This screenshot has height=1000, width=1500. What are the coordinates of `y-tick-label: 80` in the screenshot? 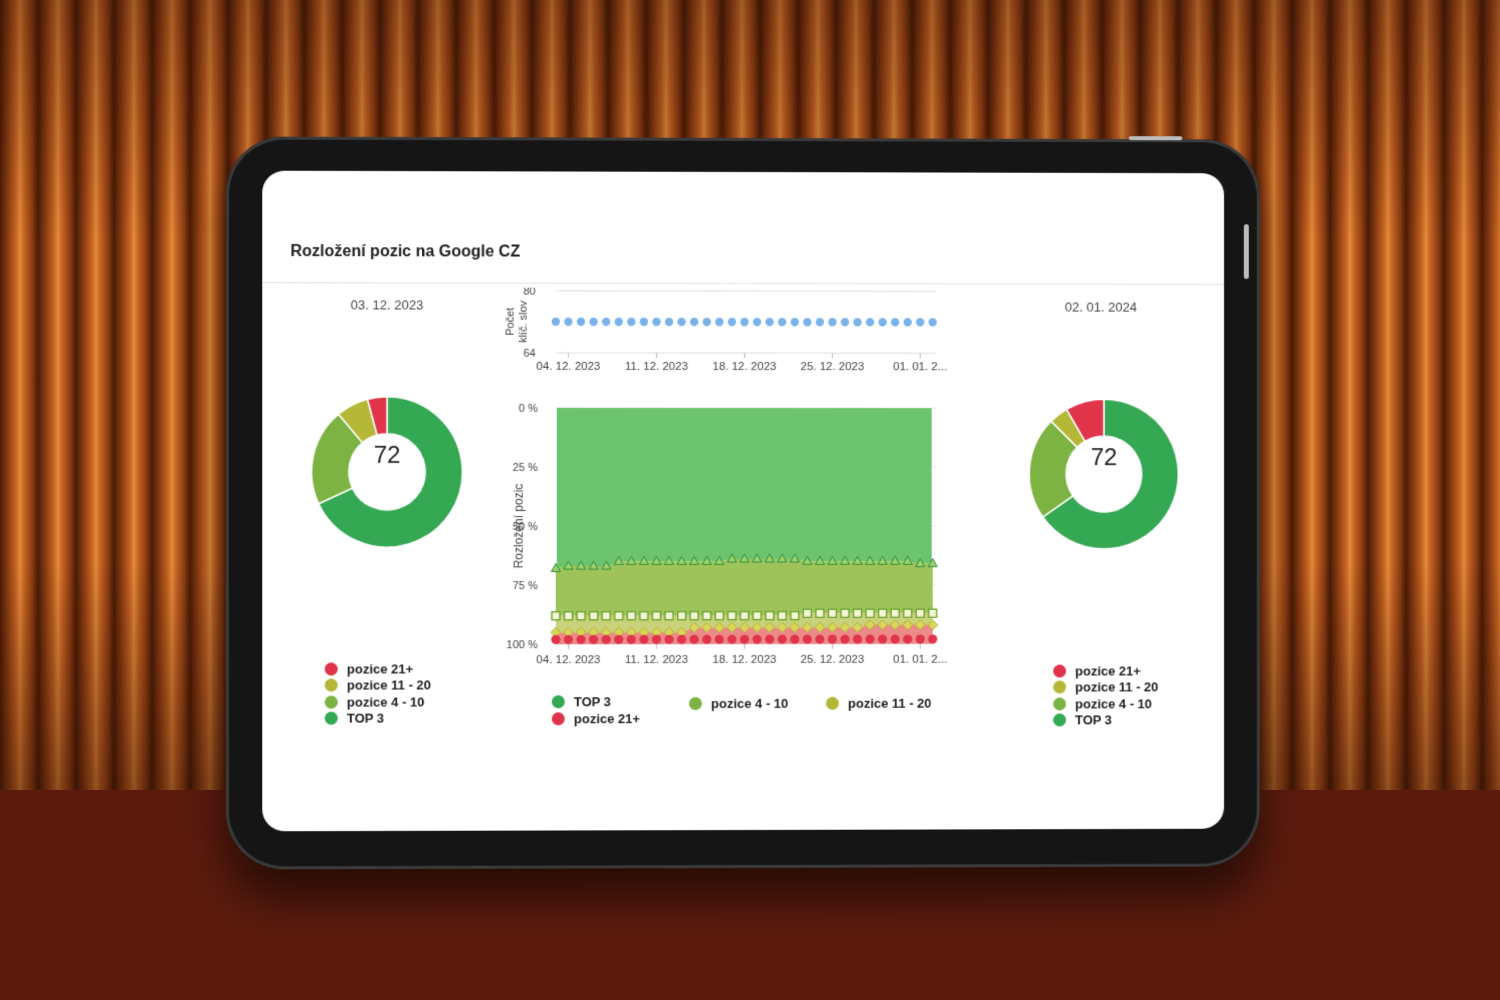 It's located at (529, 293).